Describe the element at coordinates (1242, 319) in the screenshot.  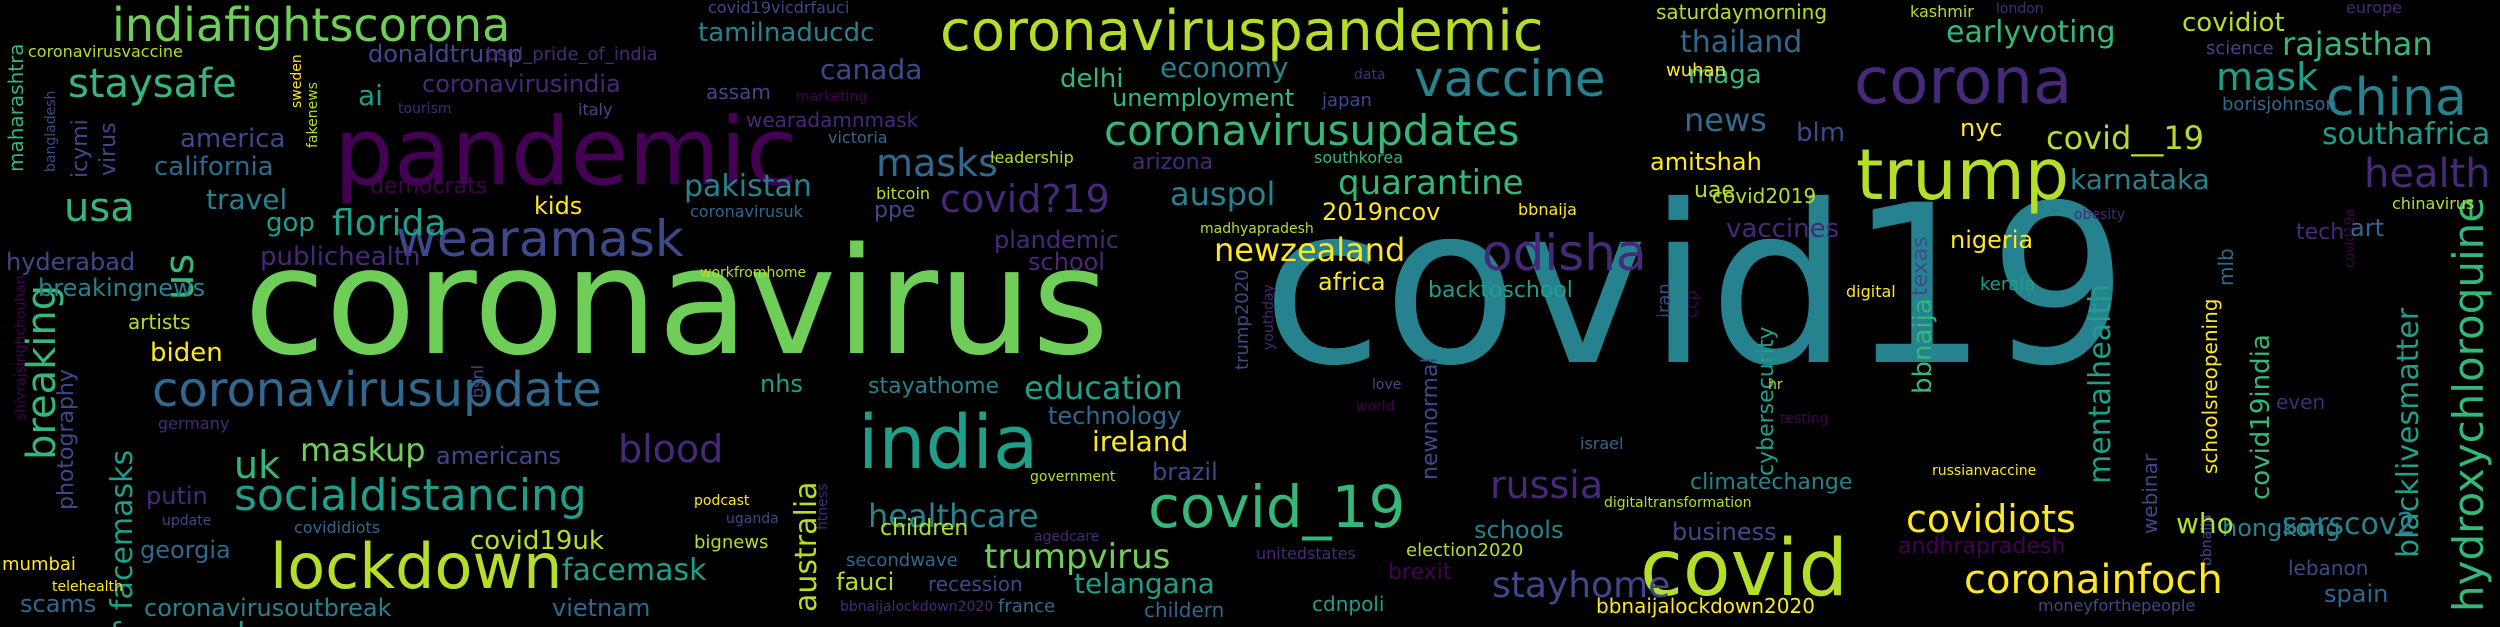
I see `word-trump2020: trump2020` at that location.